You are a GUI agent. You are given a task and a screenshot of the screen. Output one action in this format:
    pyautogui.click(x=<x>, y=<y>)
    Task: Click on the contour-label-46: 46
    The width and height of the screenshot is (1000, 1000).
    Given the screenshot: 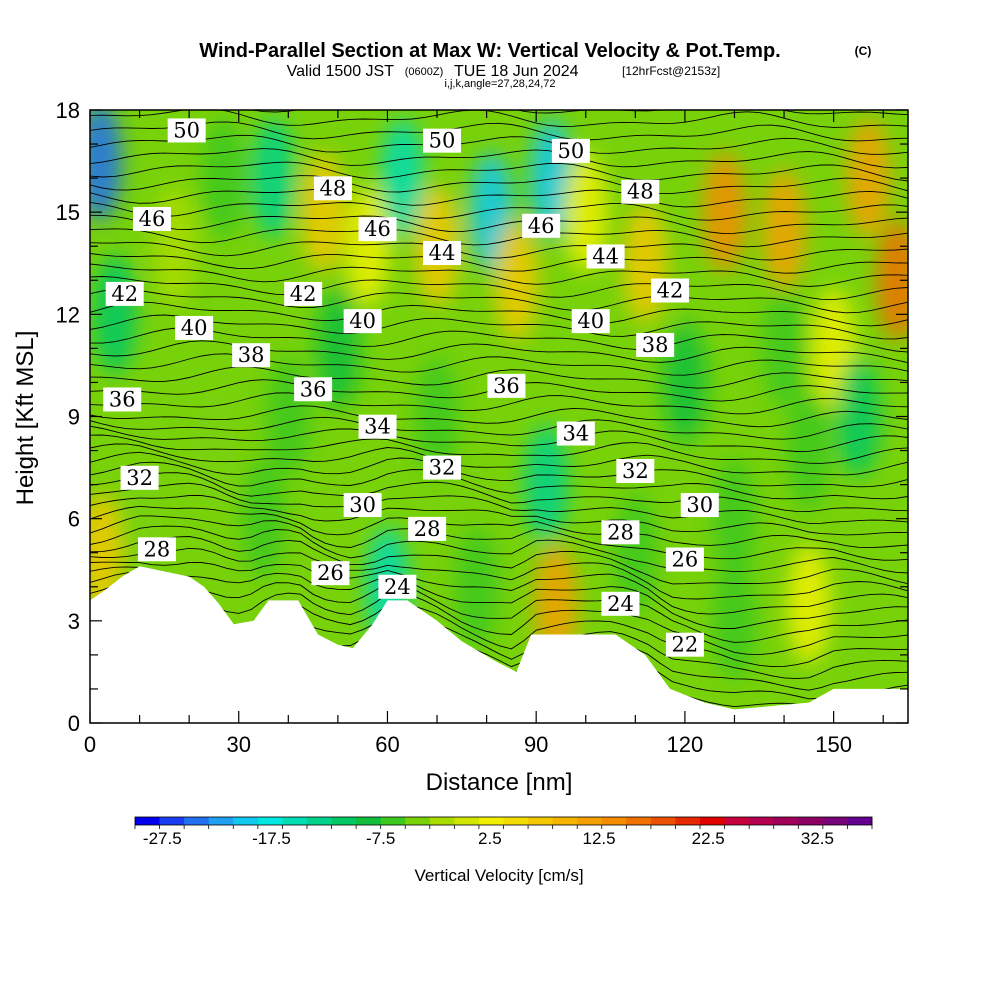 What is the action you would take?
    pyautogui.click(x=377, y=229)
    